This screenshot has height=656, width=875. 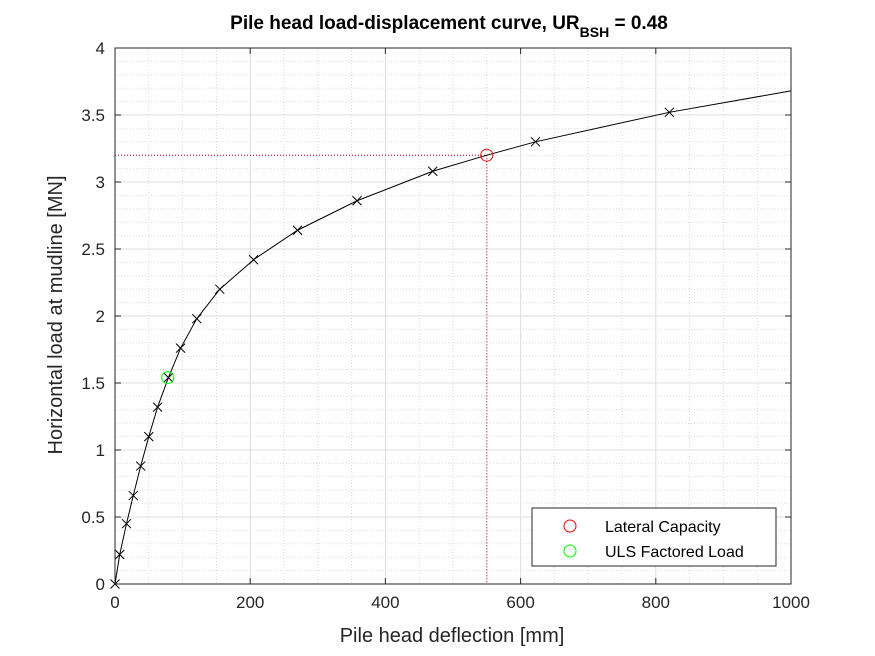 What do you see at coordinates (405, 23) in the screenshot?
I see `title-main: Pile head load-displacement curve, UR` at bounding box center [405, 23].